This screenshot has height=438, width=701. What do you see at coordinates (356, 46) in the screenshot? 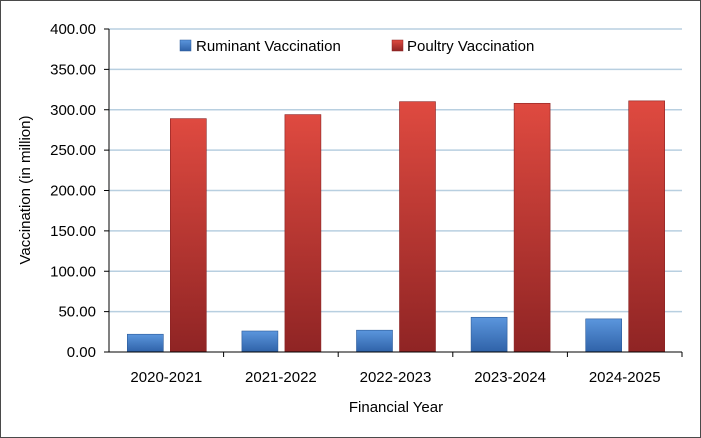
I see `legend: Ruminant Vaccination Poultry Vaccination` at bounding box center [356, 46].